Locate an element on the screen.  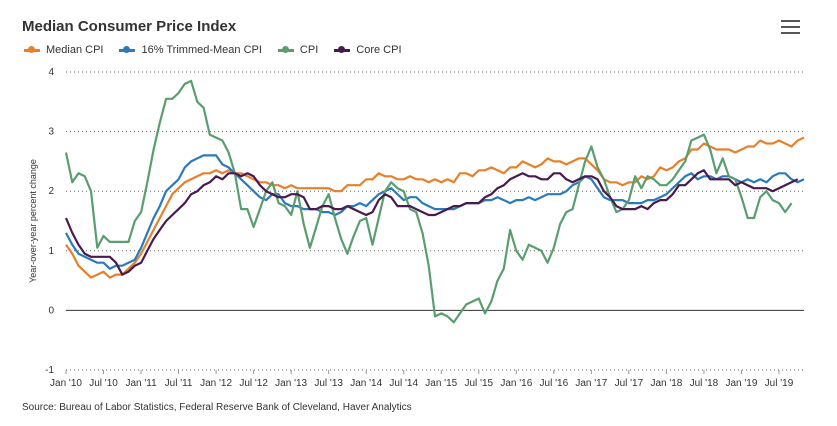
x-tick-label: Jul '13 is located at coordinates (328, 383).